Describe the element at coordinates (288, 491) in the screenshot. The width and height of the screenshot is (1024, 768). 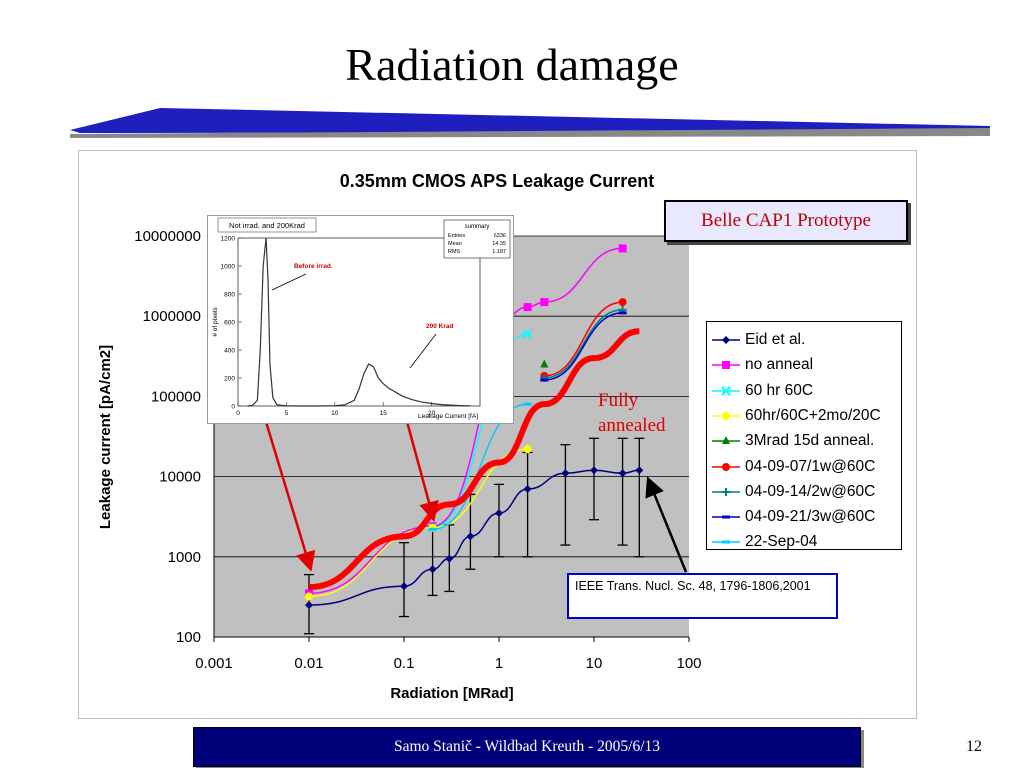
I see `before-irrad-arrow` at that location.